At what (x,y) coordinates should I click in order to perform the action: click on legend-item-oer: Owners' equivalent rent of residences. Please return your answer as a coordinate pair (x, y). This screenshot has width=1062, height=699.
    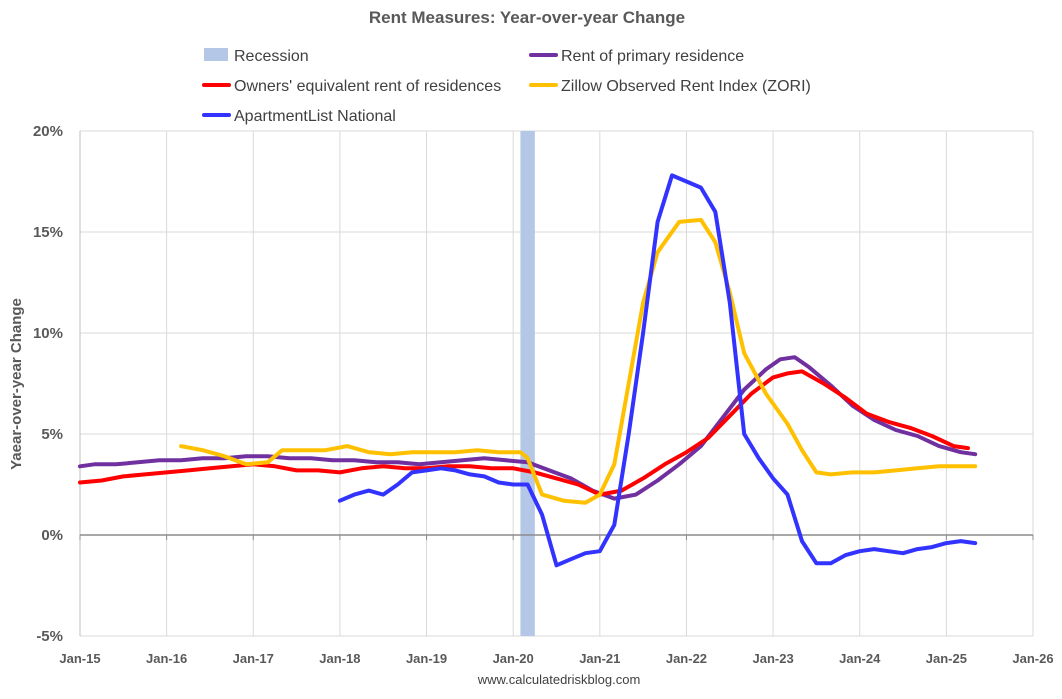
    Looking at the image, I should click on (351, 86).